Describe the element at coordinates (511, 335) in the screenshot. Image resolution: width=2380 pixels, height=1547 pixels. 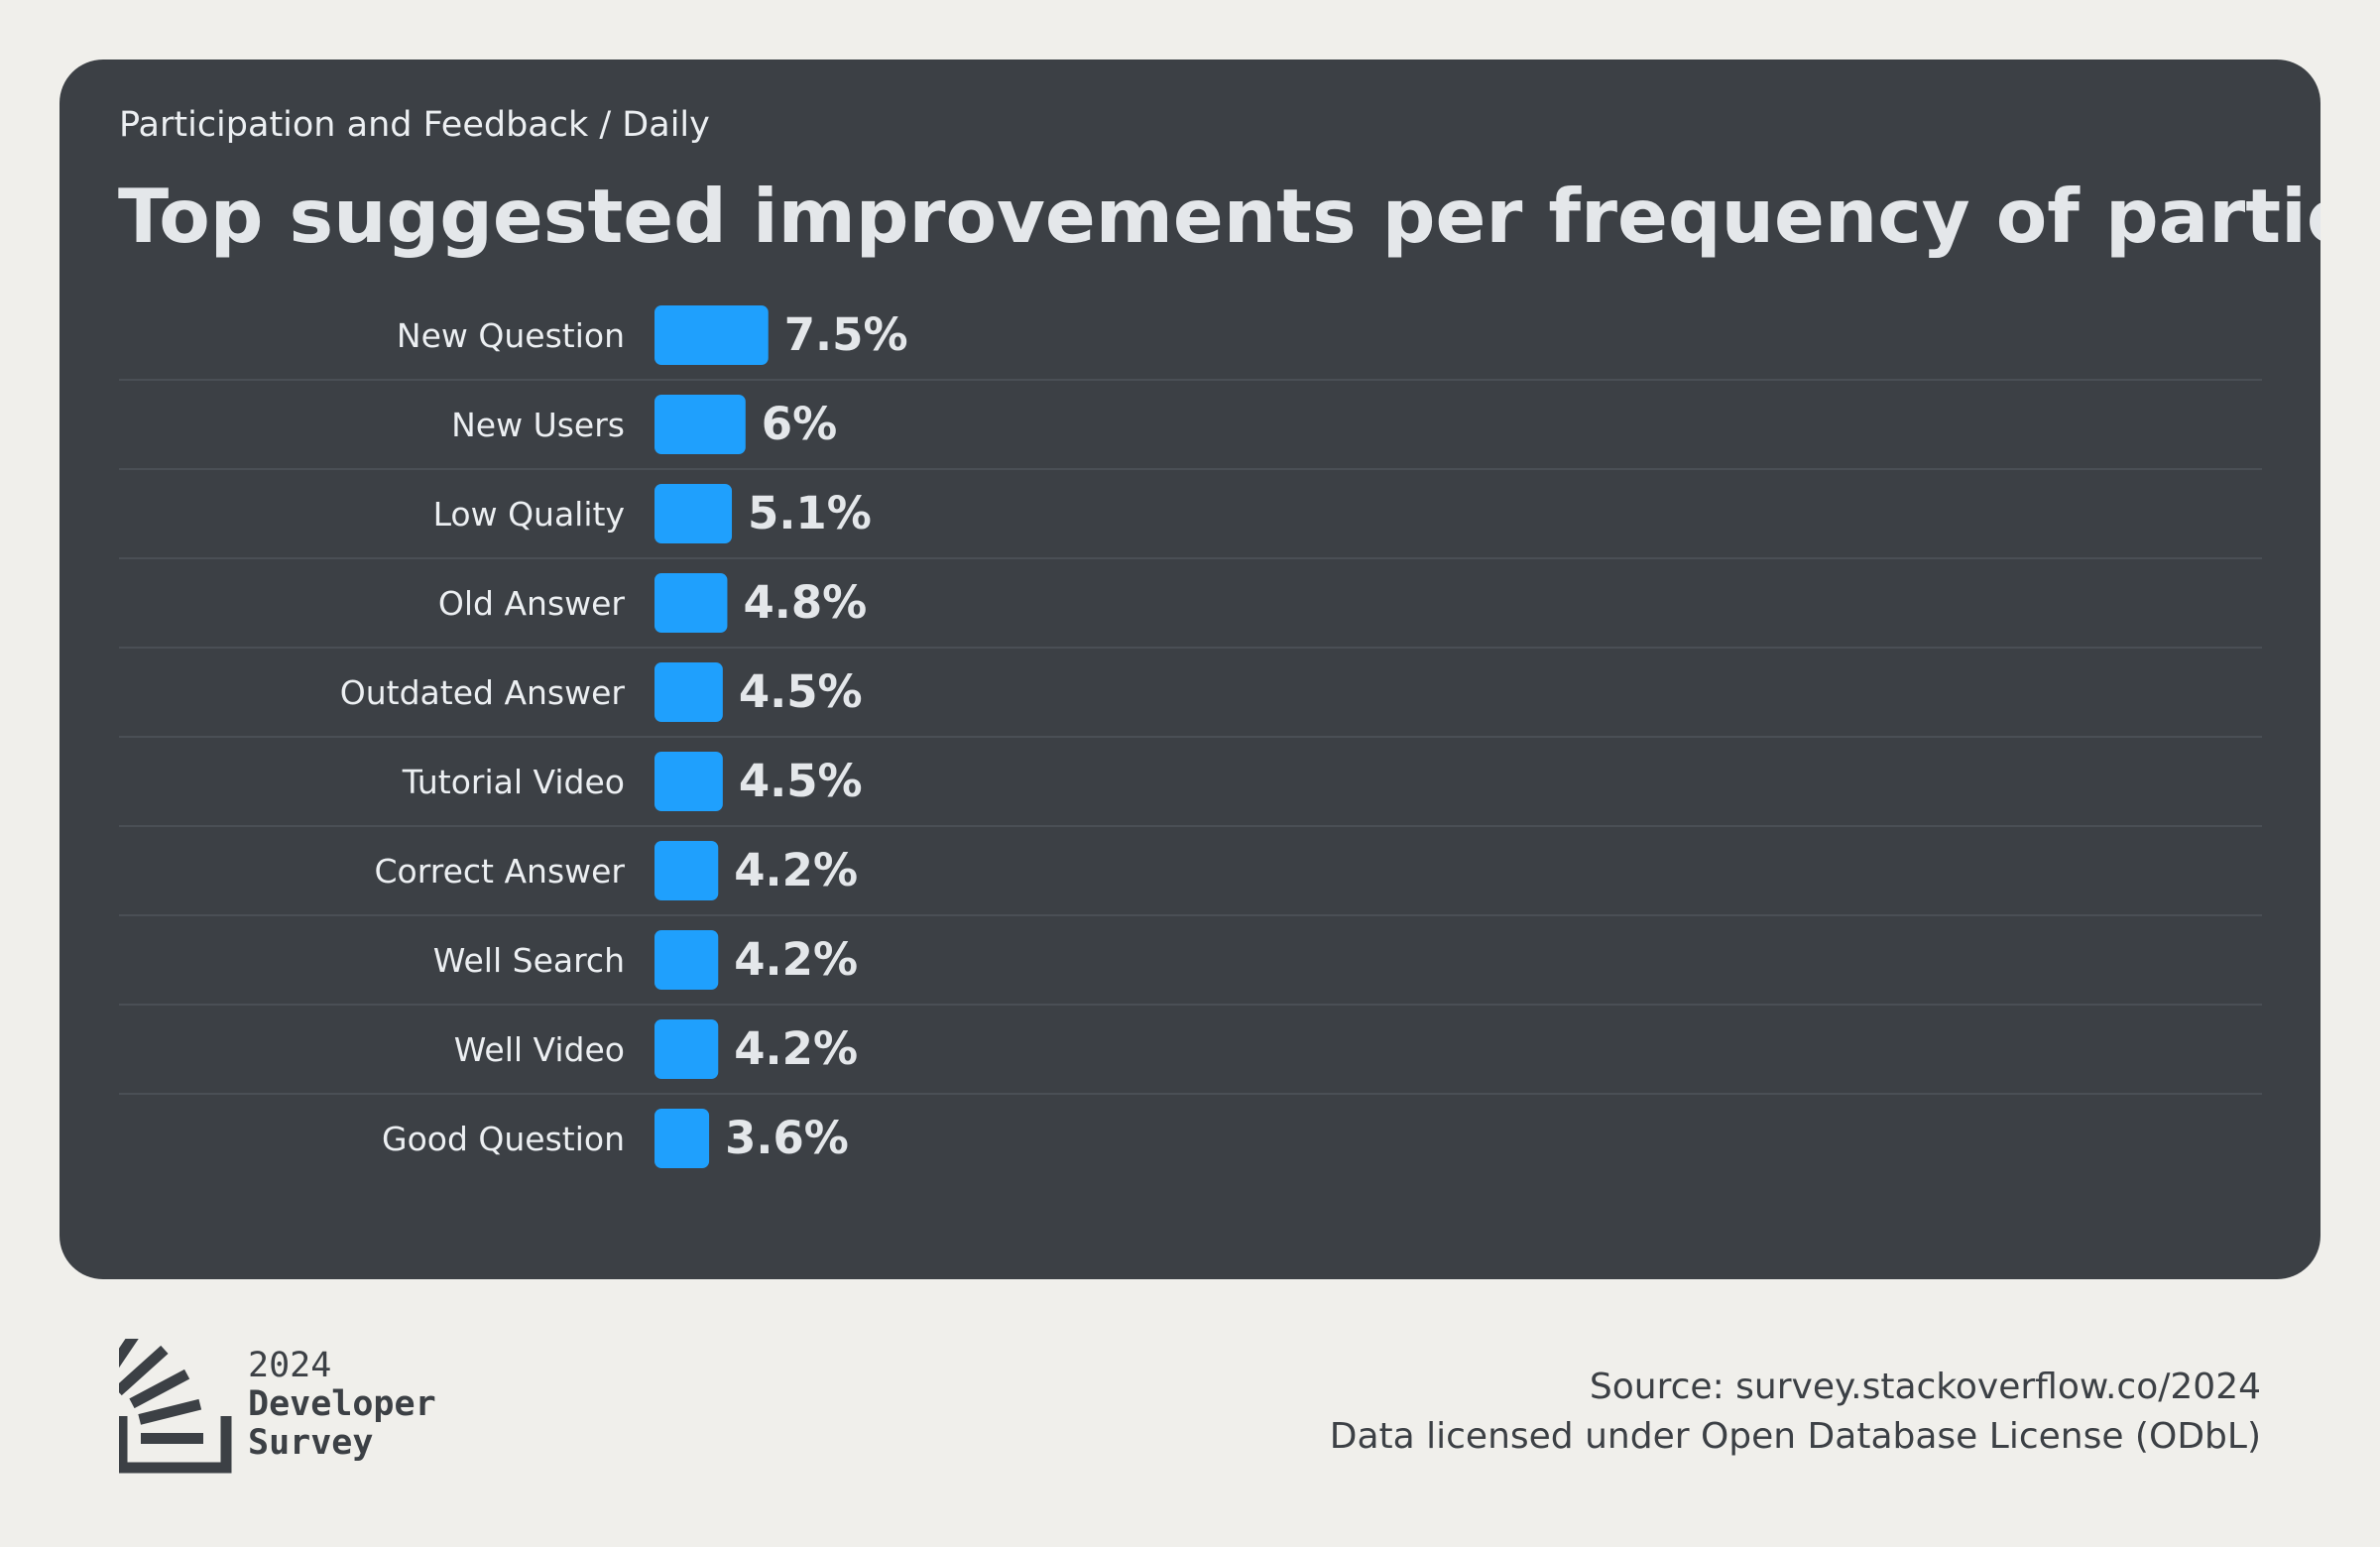
I see `category-label: New Question` at that location.